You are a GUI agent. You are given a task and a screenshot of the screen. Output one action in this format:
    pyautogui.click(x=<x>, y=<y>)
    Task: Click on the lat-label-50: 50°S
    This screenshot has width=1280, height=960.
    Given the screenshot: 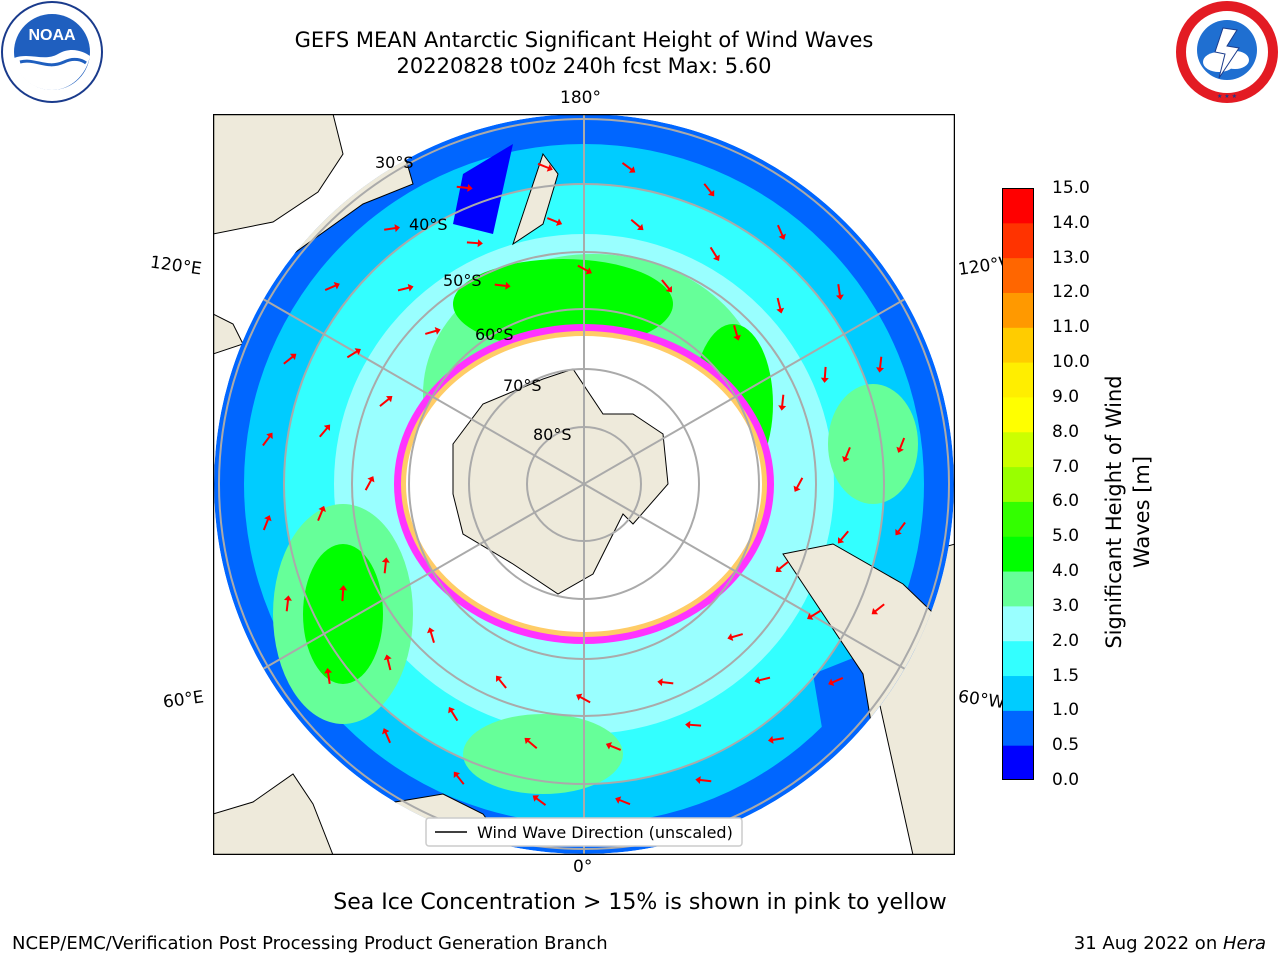 What is the action you would take?
    pyautogui.click(x=462, y=280)
    